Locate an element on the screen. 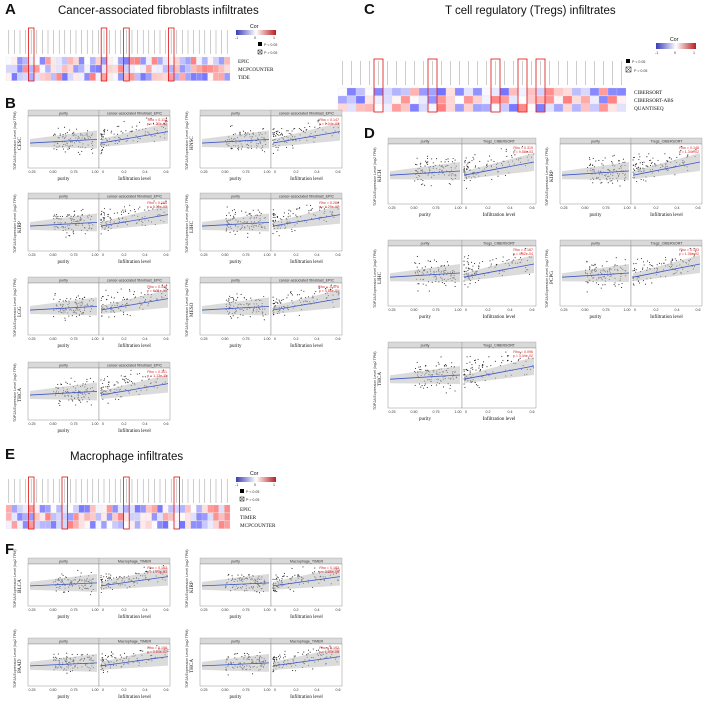 This screenshot has width=708, height=718. heatmap-c-row-label: CIBERSORT-ABS is located at coordinates (654, 101).